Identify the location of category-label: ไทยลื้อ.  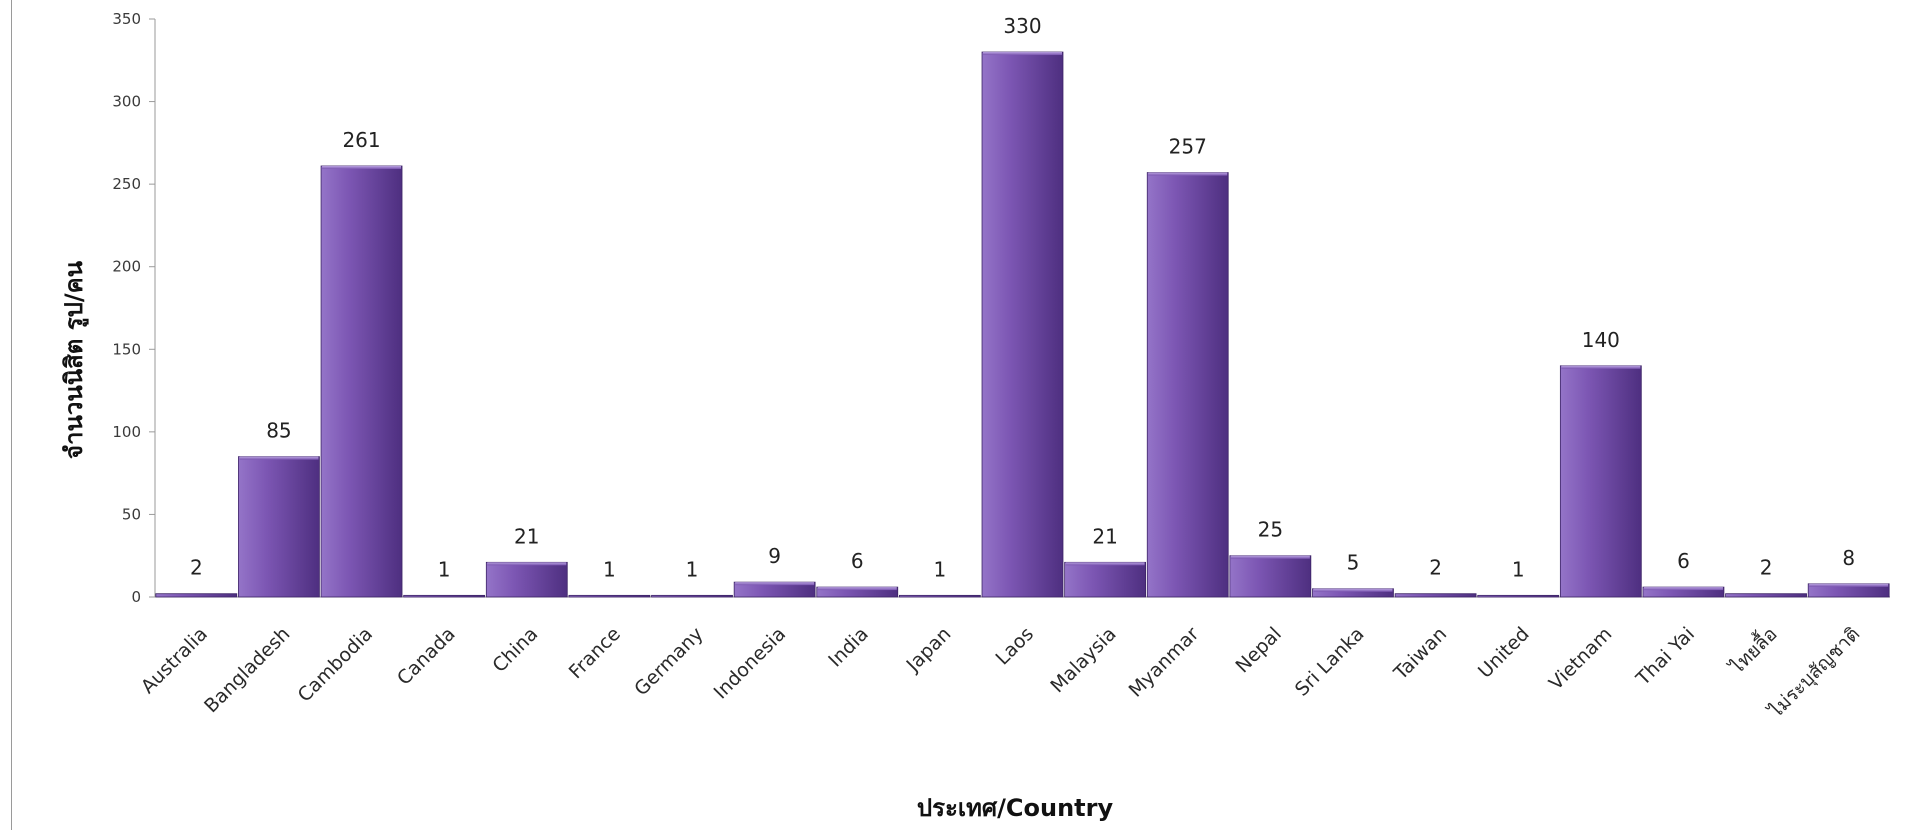
(1752, 650).